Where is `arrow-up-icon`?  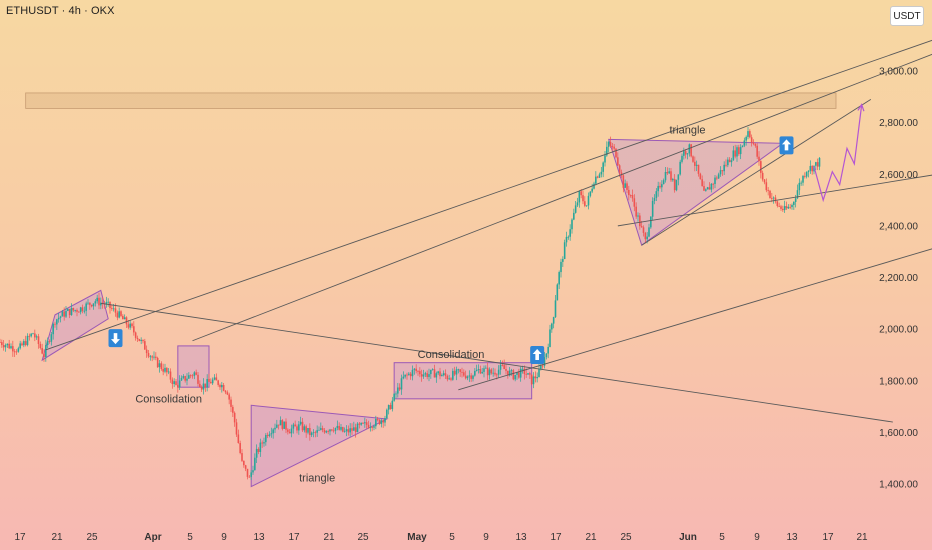 arrow-up-icon is located at coordinates (537, 354).